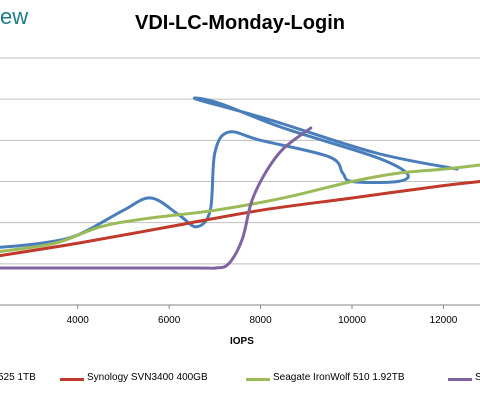 The height and width of the screenshot is (401, 480). What do you see at coordinates (477, 377) in the screenshot?
I see `legend-entry: S` at bounding box center [477, 377].